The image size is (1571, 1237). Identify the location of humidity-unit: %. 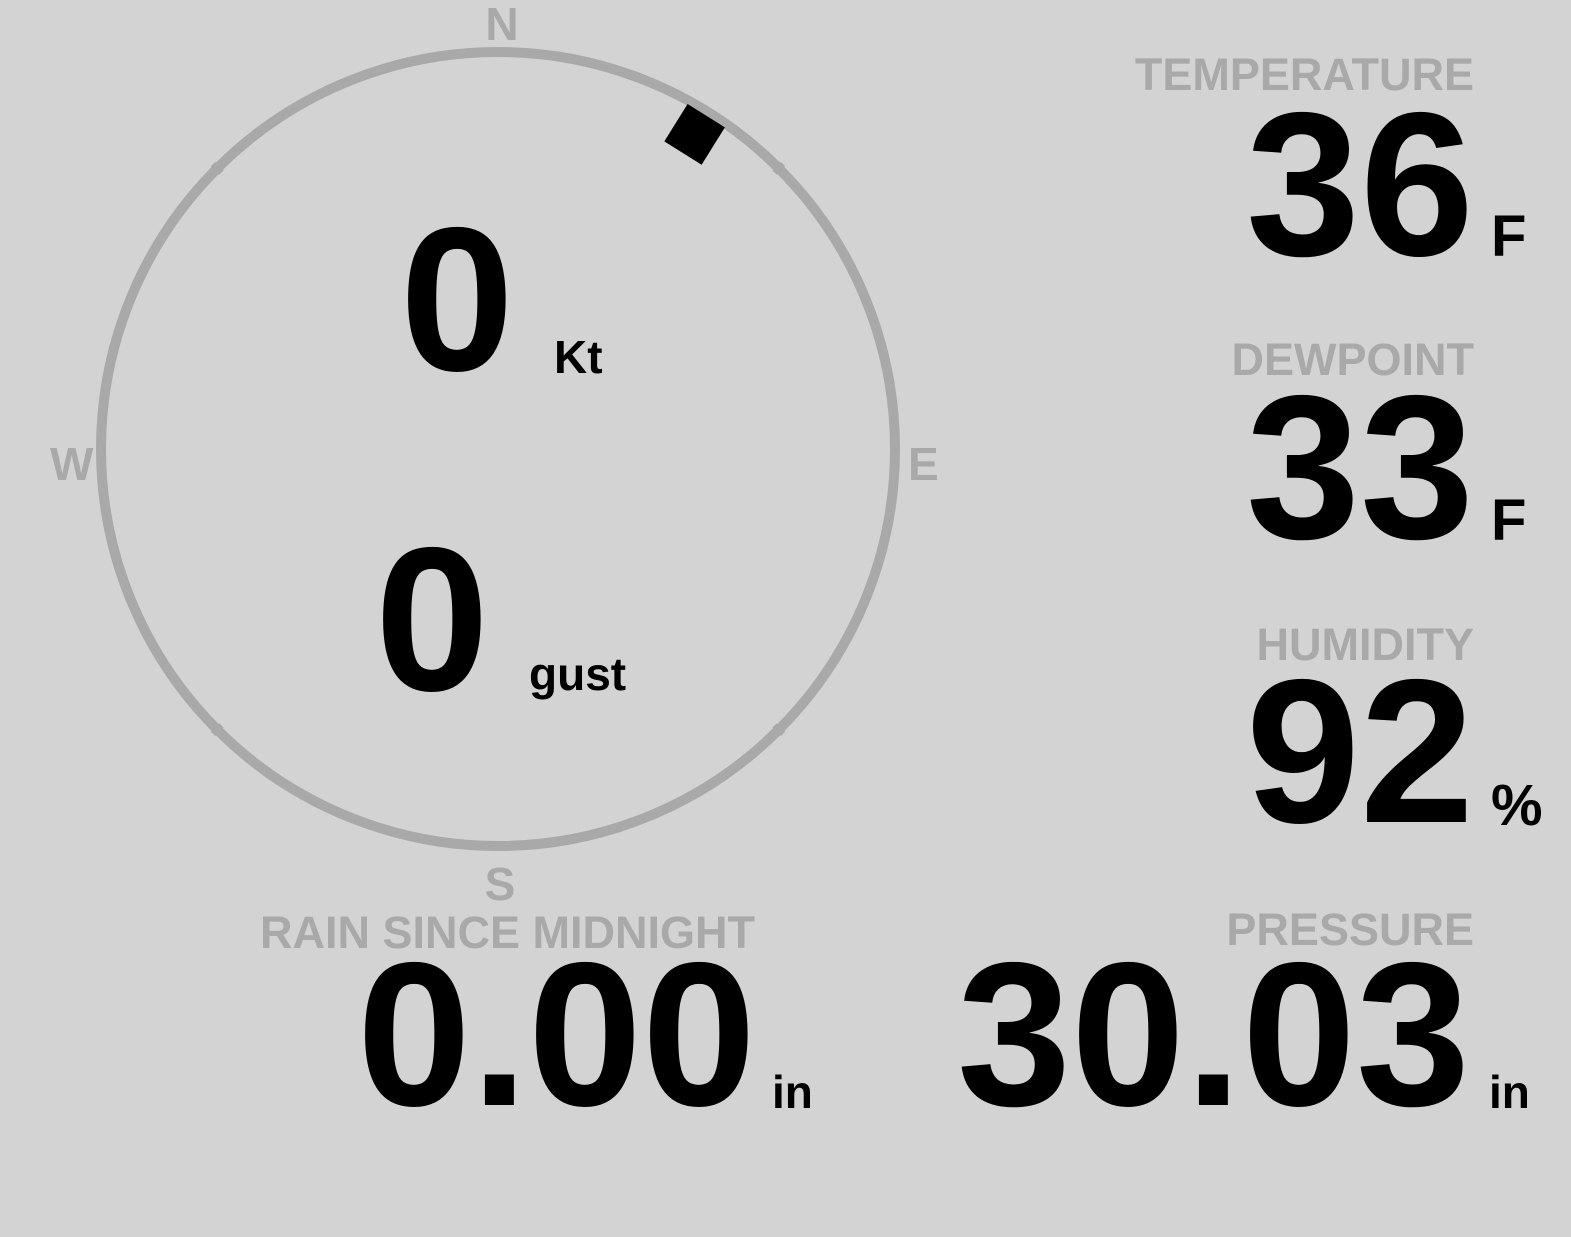
(1517, 805).